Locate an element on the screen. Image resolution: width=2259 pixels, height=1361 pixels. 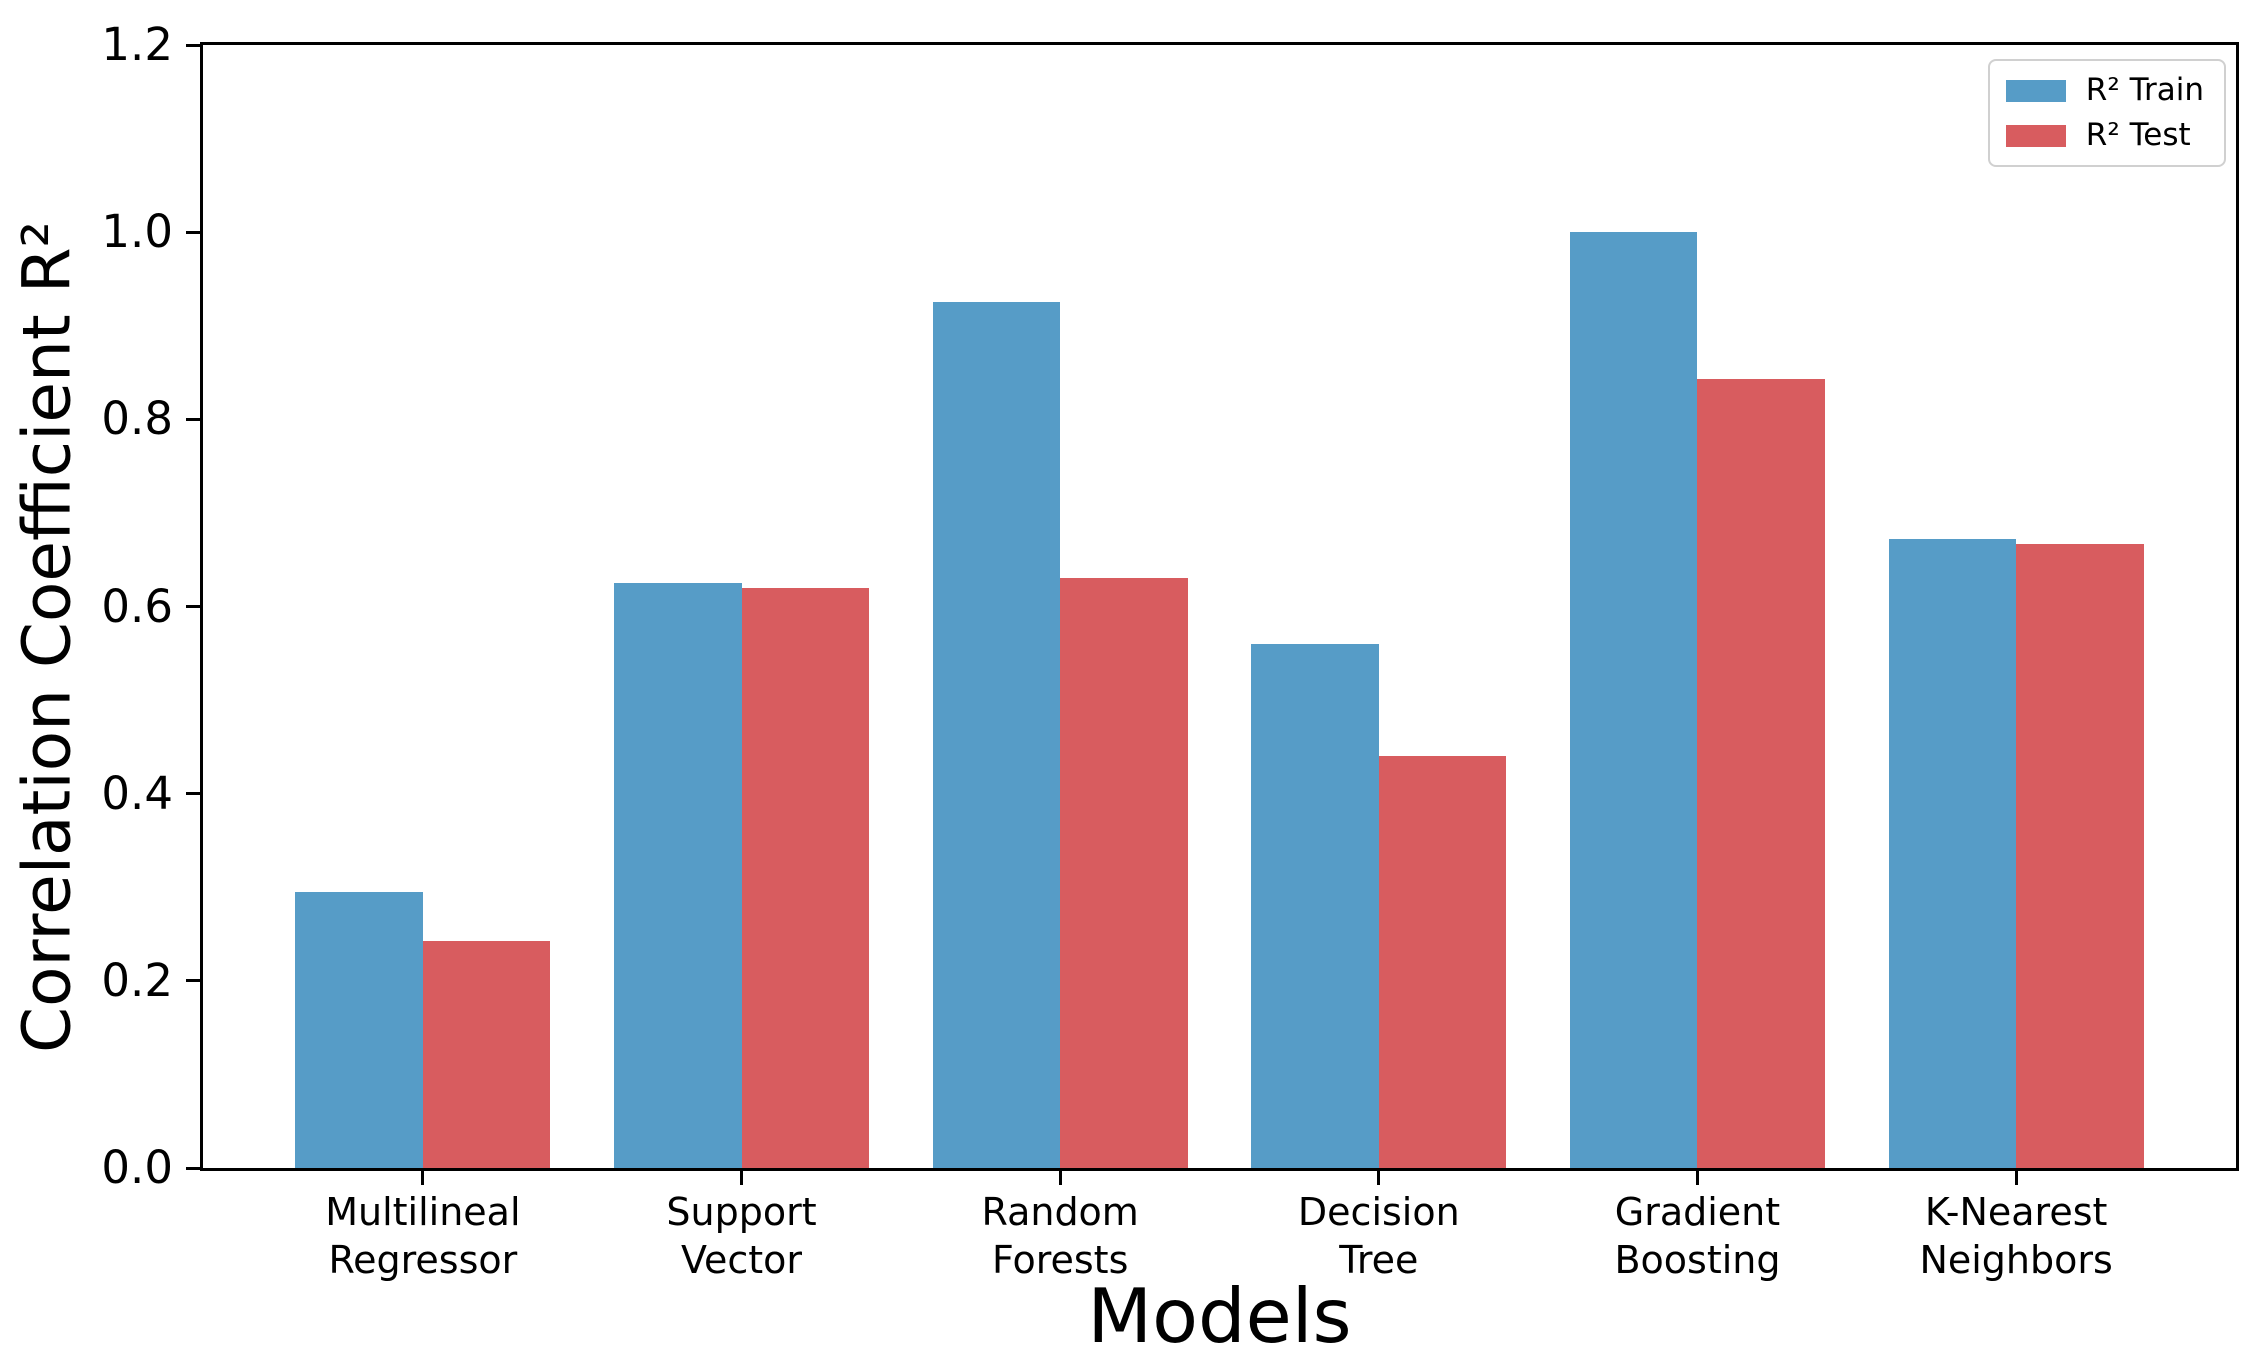
y-tick-label: 0.8 is located at coordinates (137, 419).